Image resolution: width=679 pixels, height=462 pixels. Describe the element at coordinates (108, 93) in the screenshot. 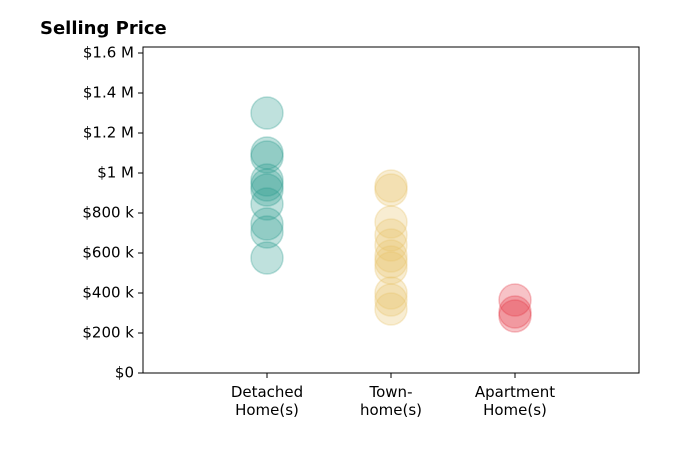

I see `y-tick-label: $1.4 M` at that location.